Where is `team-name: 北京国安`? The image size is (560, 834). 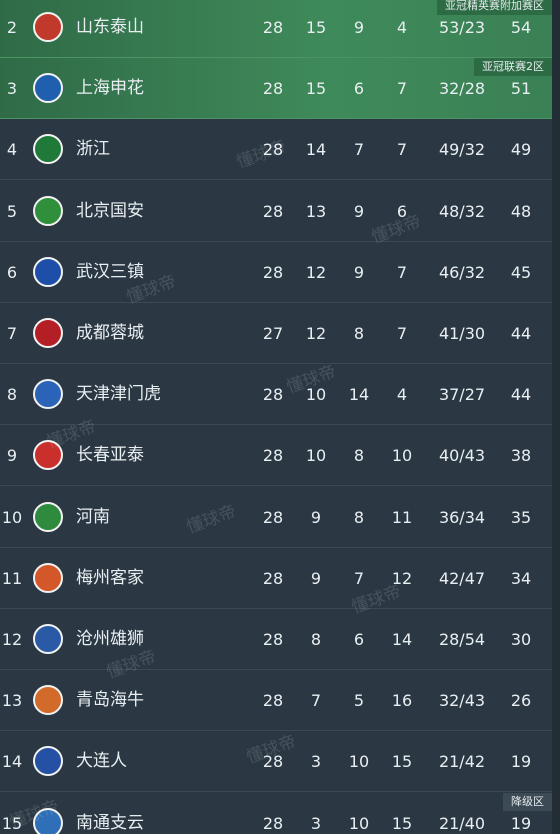 team-name: 北京国安 is located at coordinates (110, 210).